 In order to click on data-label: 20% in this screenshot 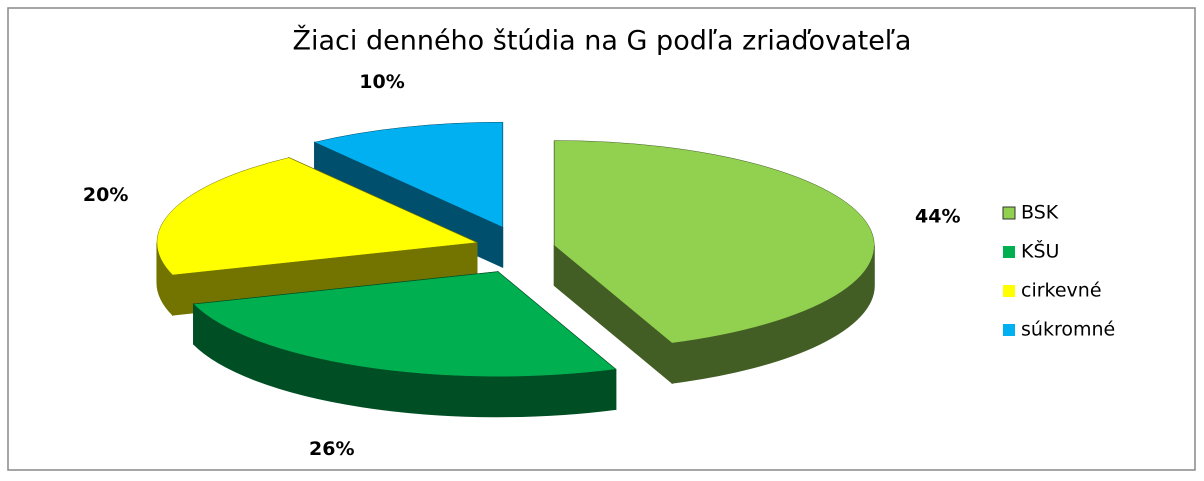, I will do `click(105, 195)`.